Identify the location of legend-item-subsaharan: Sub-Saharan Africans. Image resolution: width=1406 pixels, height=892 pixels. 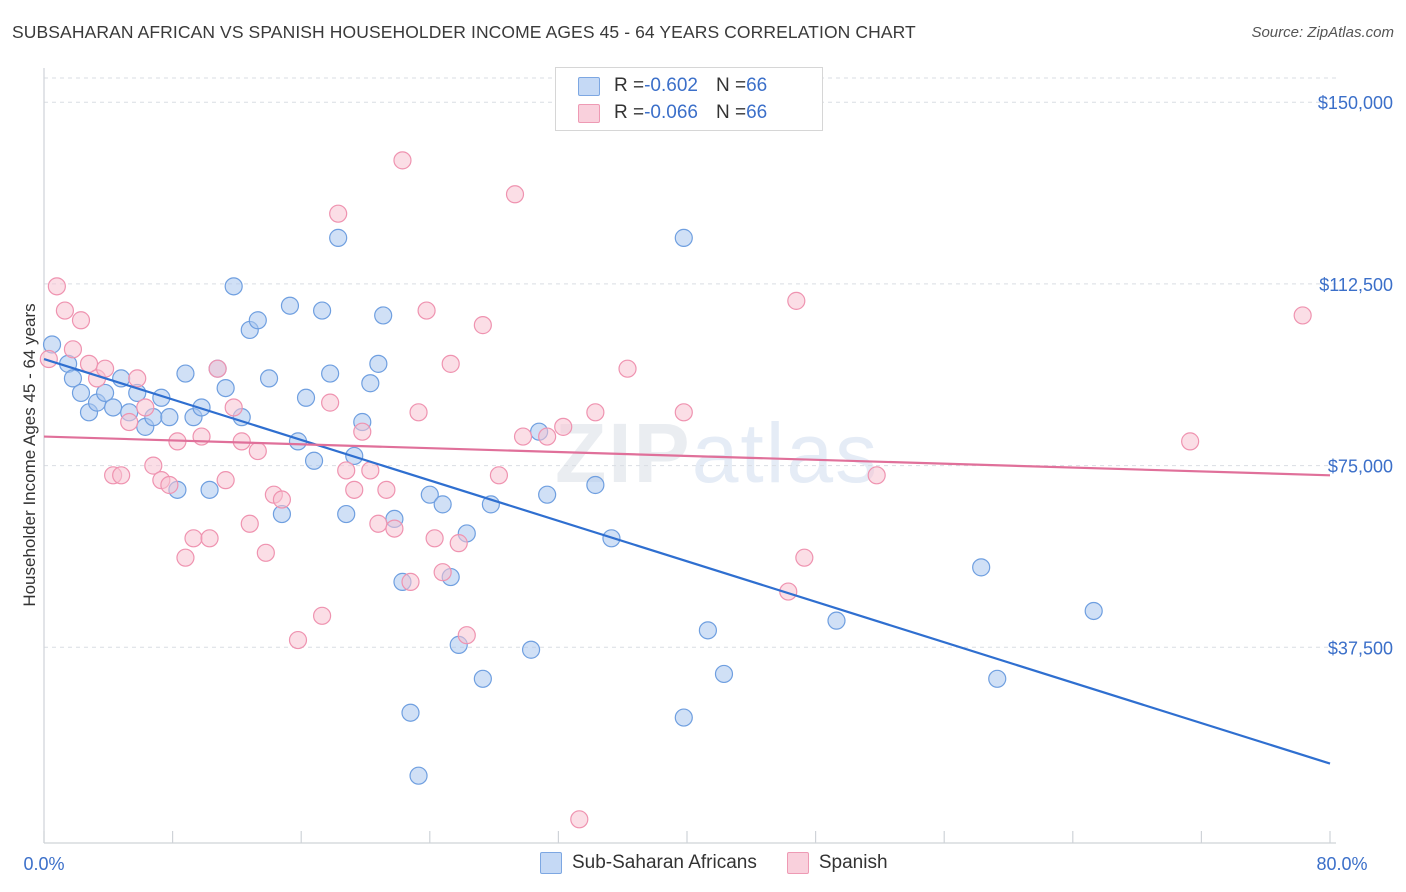
(648, 863).